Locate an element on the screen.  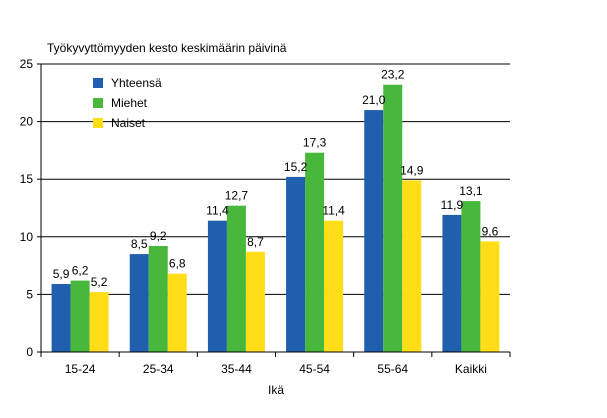
bar-yhteensä-15-24 is located at coordinates (61, 318).